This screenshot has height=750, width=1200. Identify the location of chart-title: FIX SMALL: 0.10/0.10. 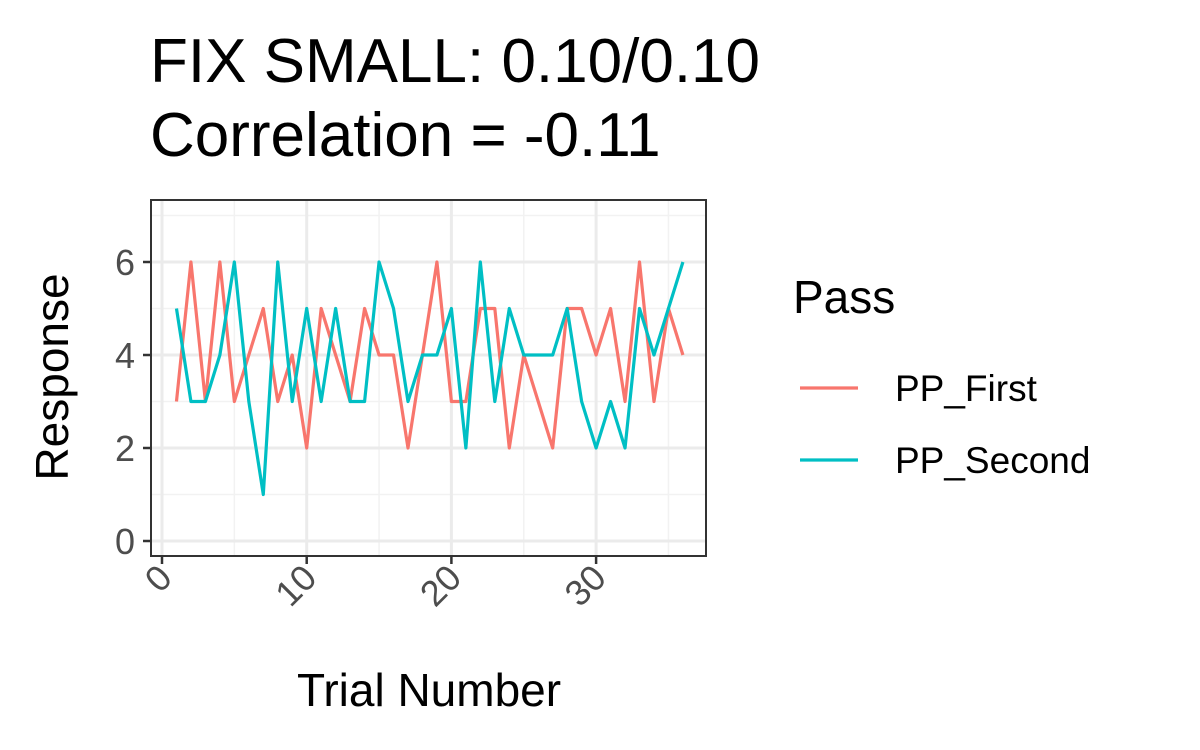
(455, 61).